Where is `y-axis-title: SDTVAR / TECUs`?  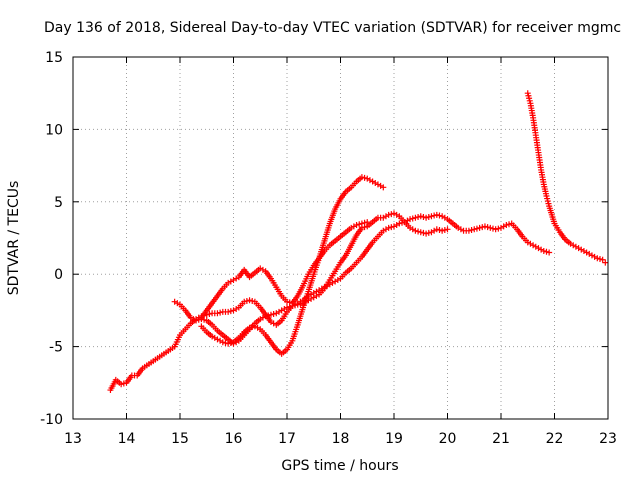
y-axis-title: SDTVAR / TECUs is located at coordinates (14, 238).